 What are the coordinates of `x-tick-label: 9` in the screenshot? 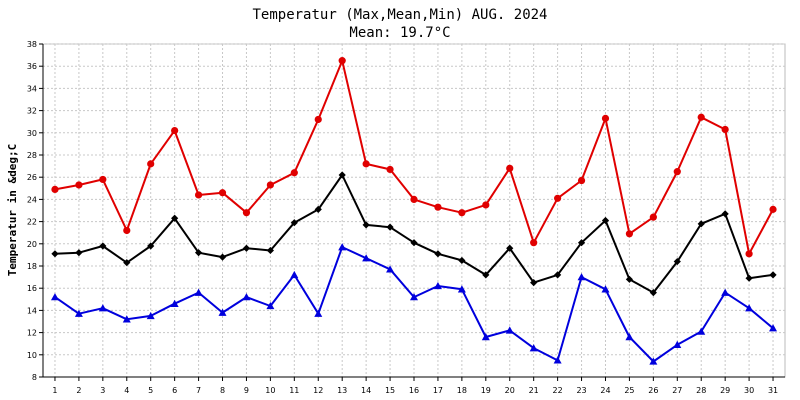 It's located at (246, 390).